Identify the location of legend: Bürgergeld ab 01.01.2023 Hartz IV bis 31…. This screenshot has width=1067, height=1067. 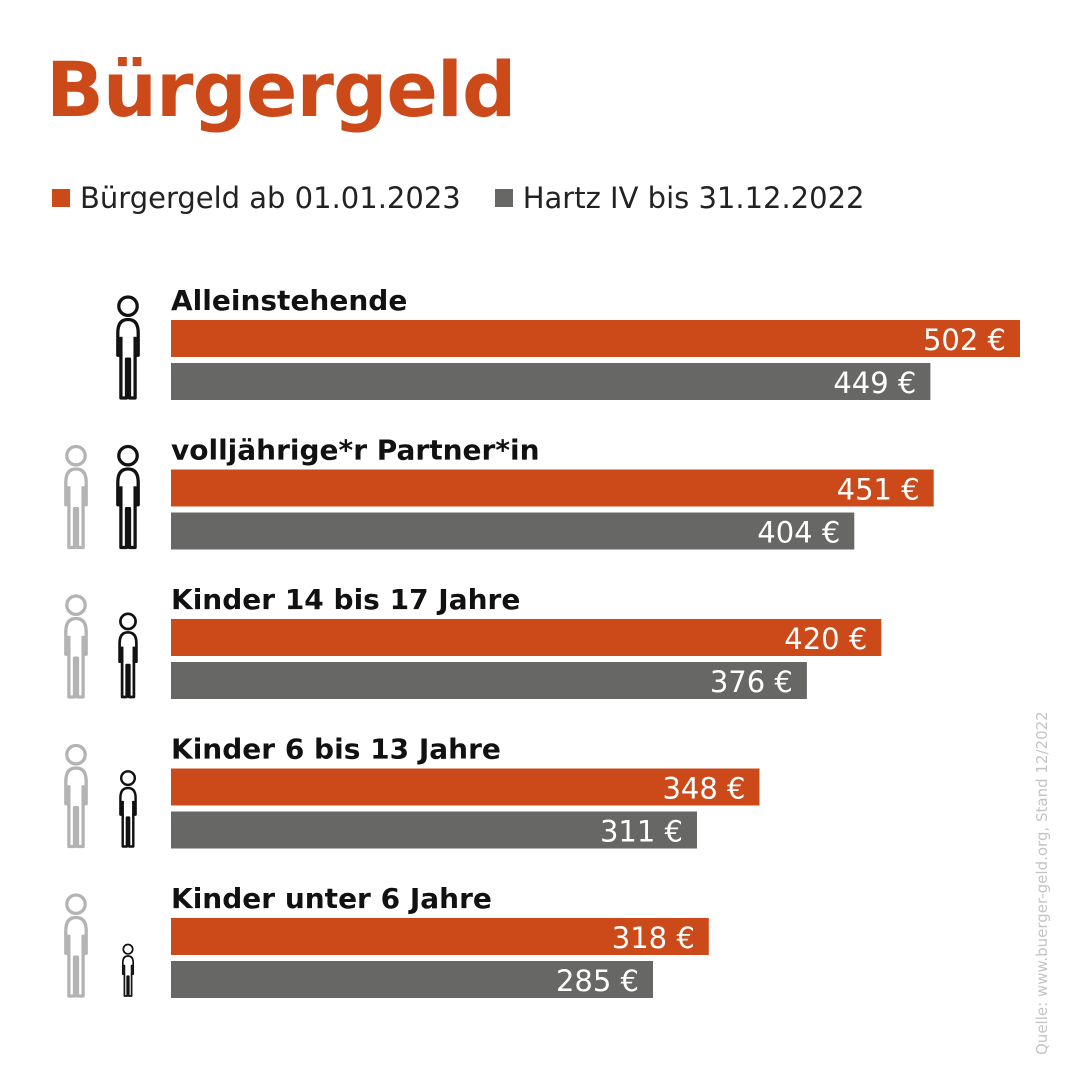
(475, 198).